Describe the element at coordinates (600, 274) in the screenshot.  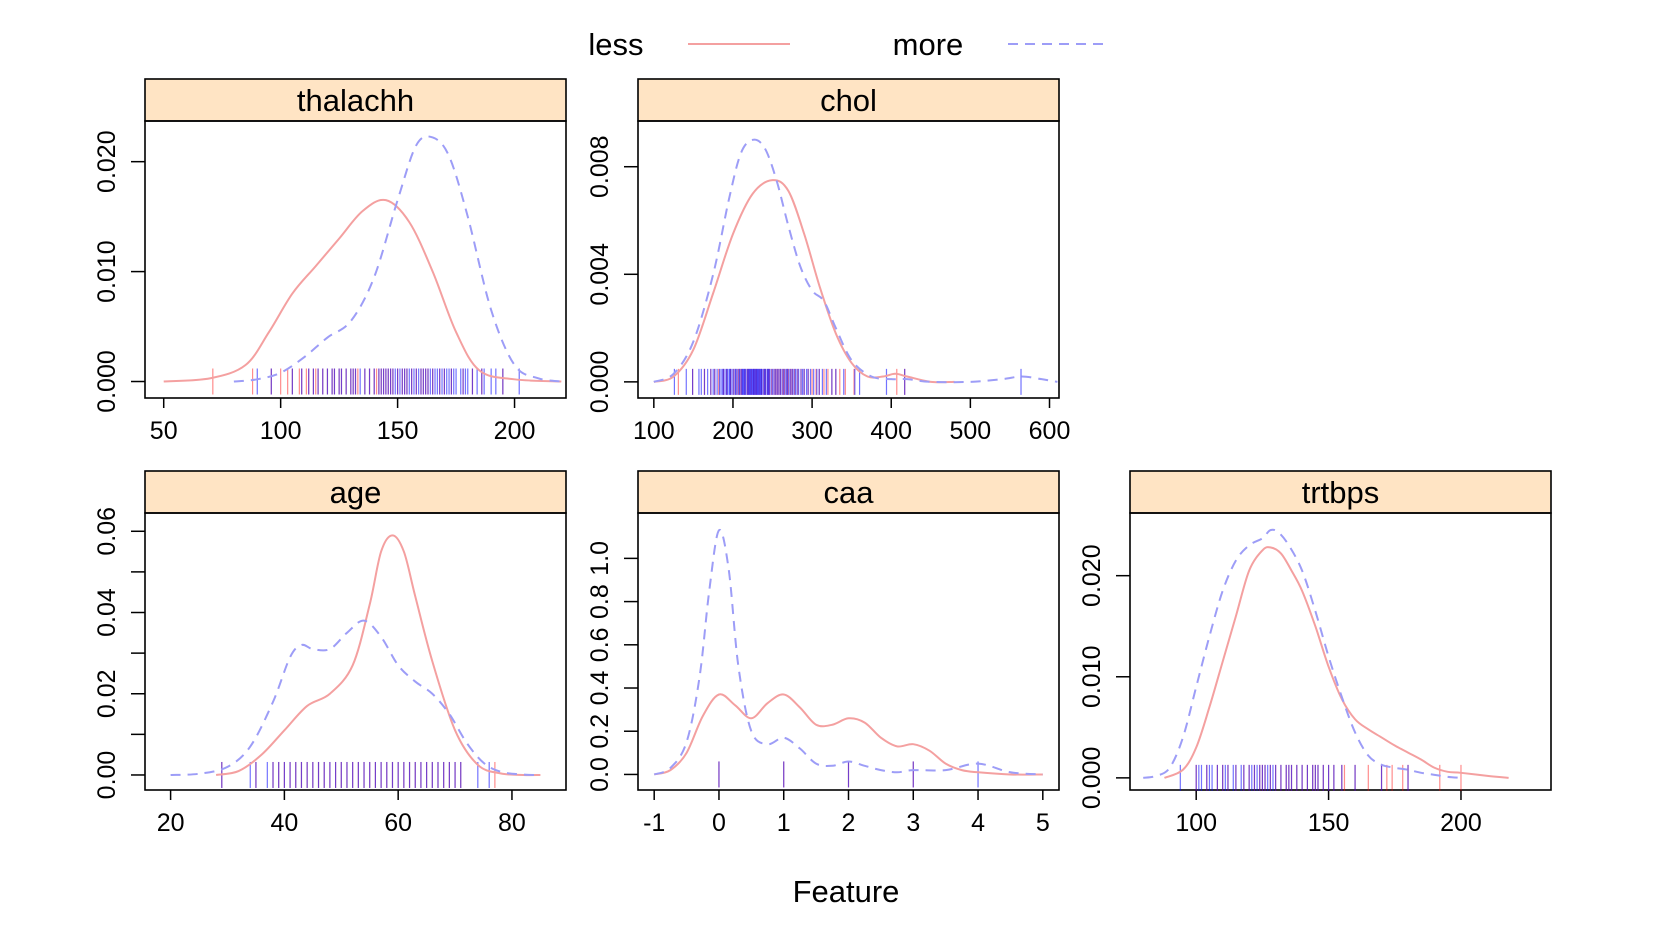
I see `y-tick-label: 0.004` at that location.